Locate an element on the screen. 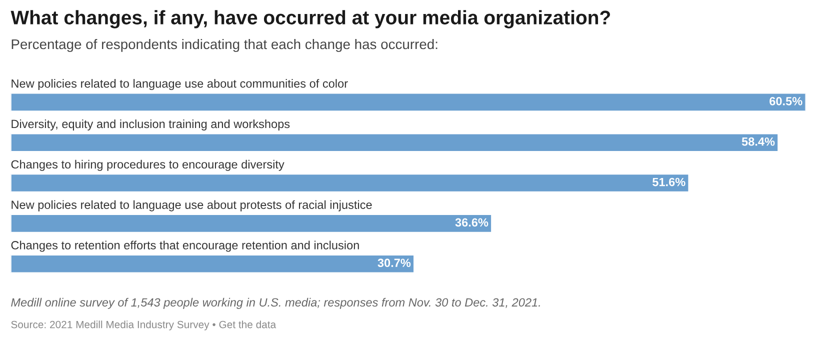 This screenshot has height=339, width=824. y-tick-label: Changes to hiring procedures to encourage diversity is located at coordinates (147, 165).